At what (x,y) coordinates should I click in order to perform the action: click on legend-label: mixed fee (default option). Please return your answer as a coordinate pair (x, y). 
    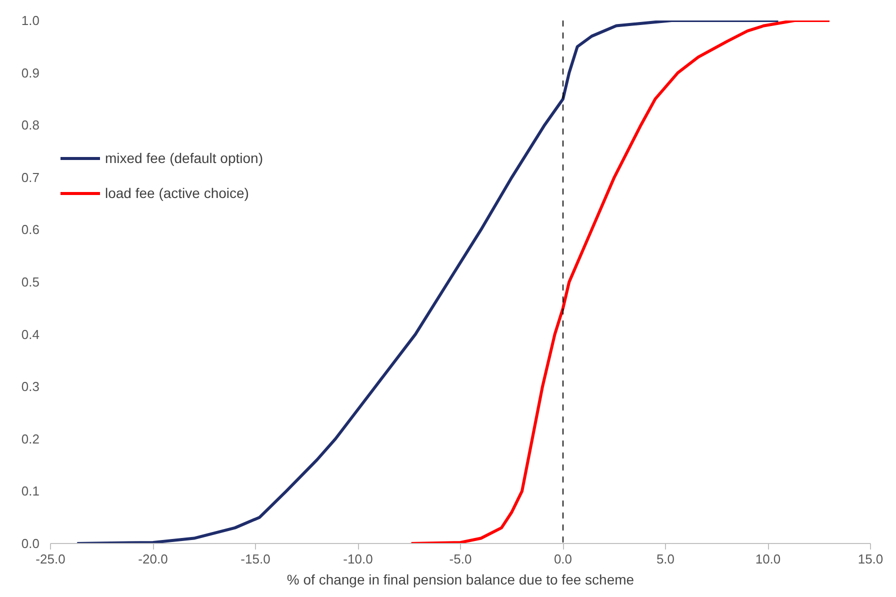
    Looking at the image, I should click on (184, 158).